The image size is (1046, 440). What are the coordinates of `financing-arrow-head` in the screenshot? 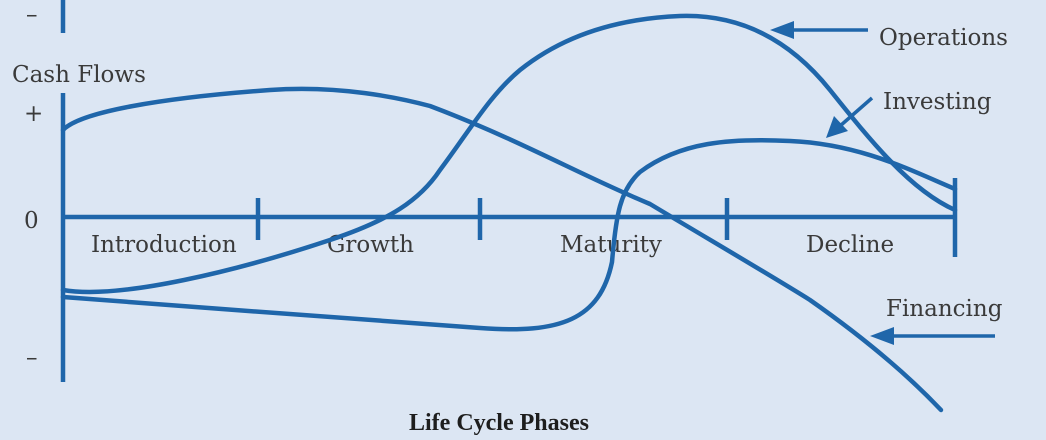 It's located at (882, 336).